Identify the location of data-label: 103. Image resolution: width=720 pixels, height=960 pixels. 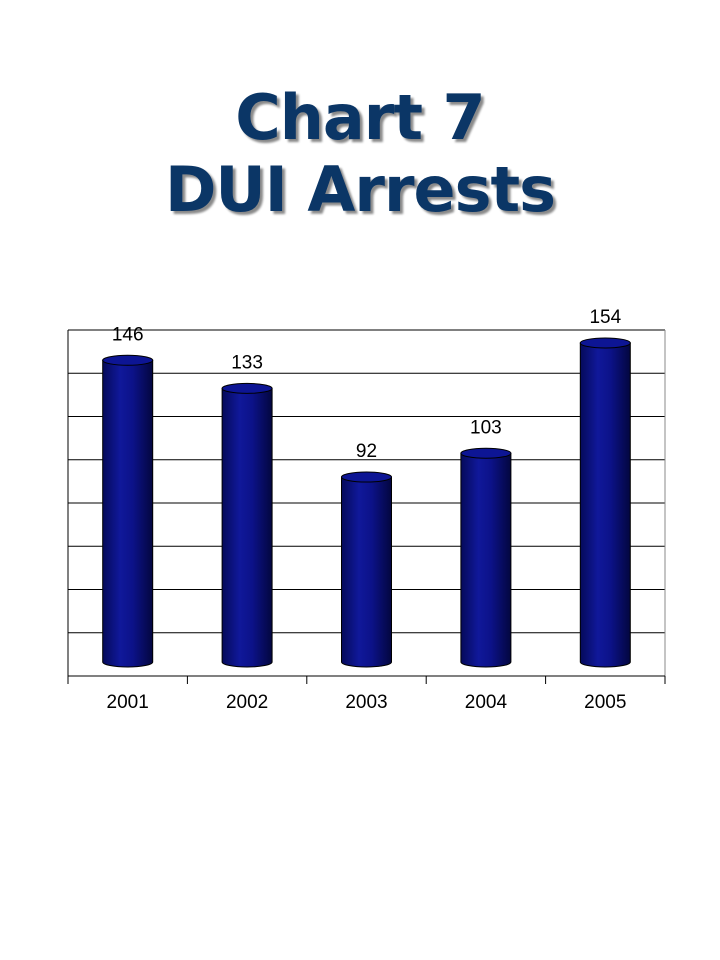
(486, 427).